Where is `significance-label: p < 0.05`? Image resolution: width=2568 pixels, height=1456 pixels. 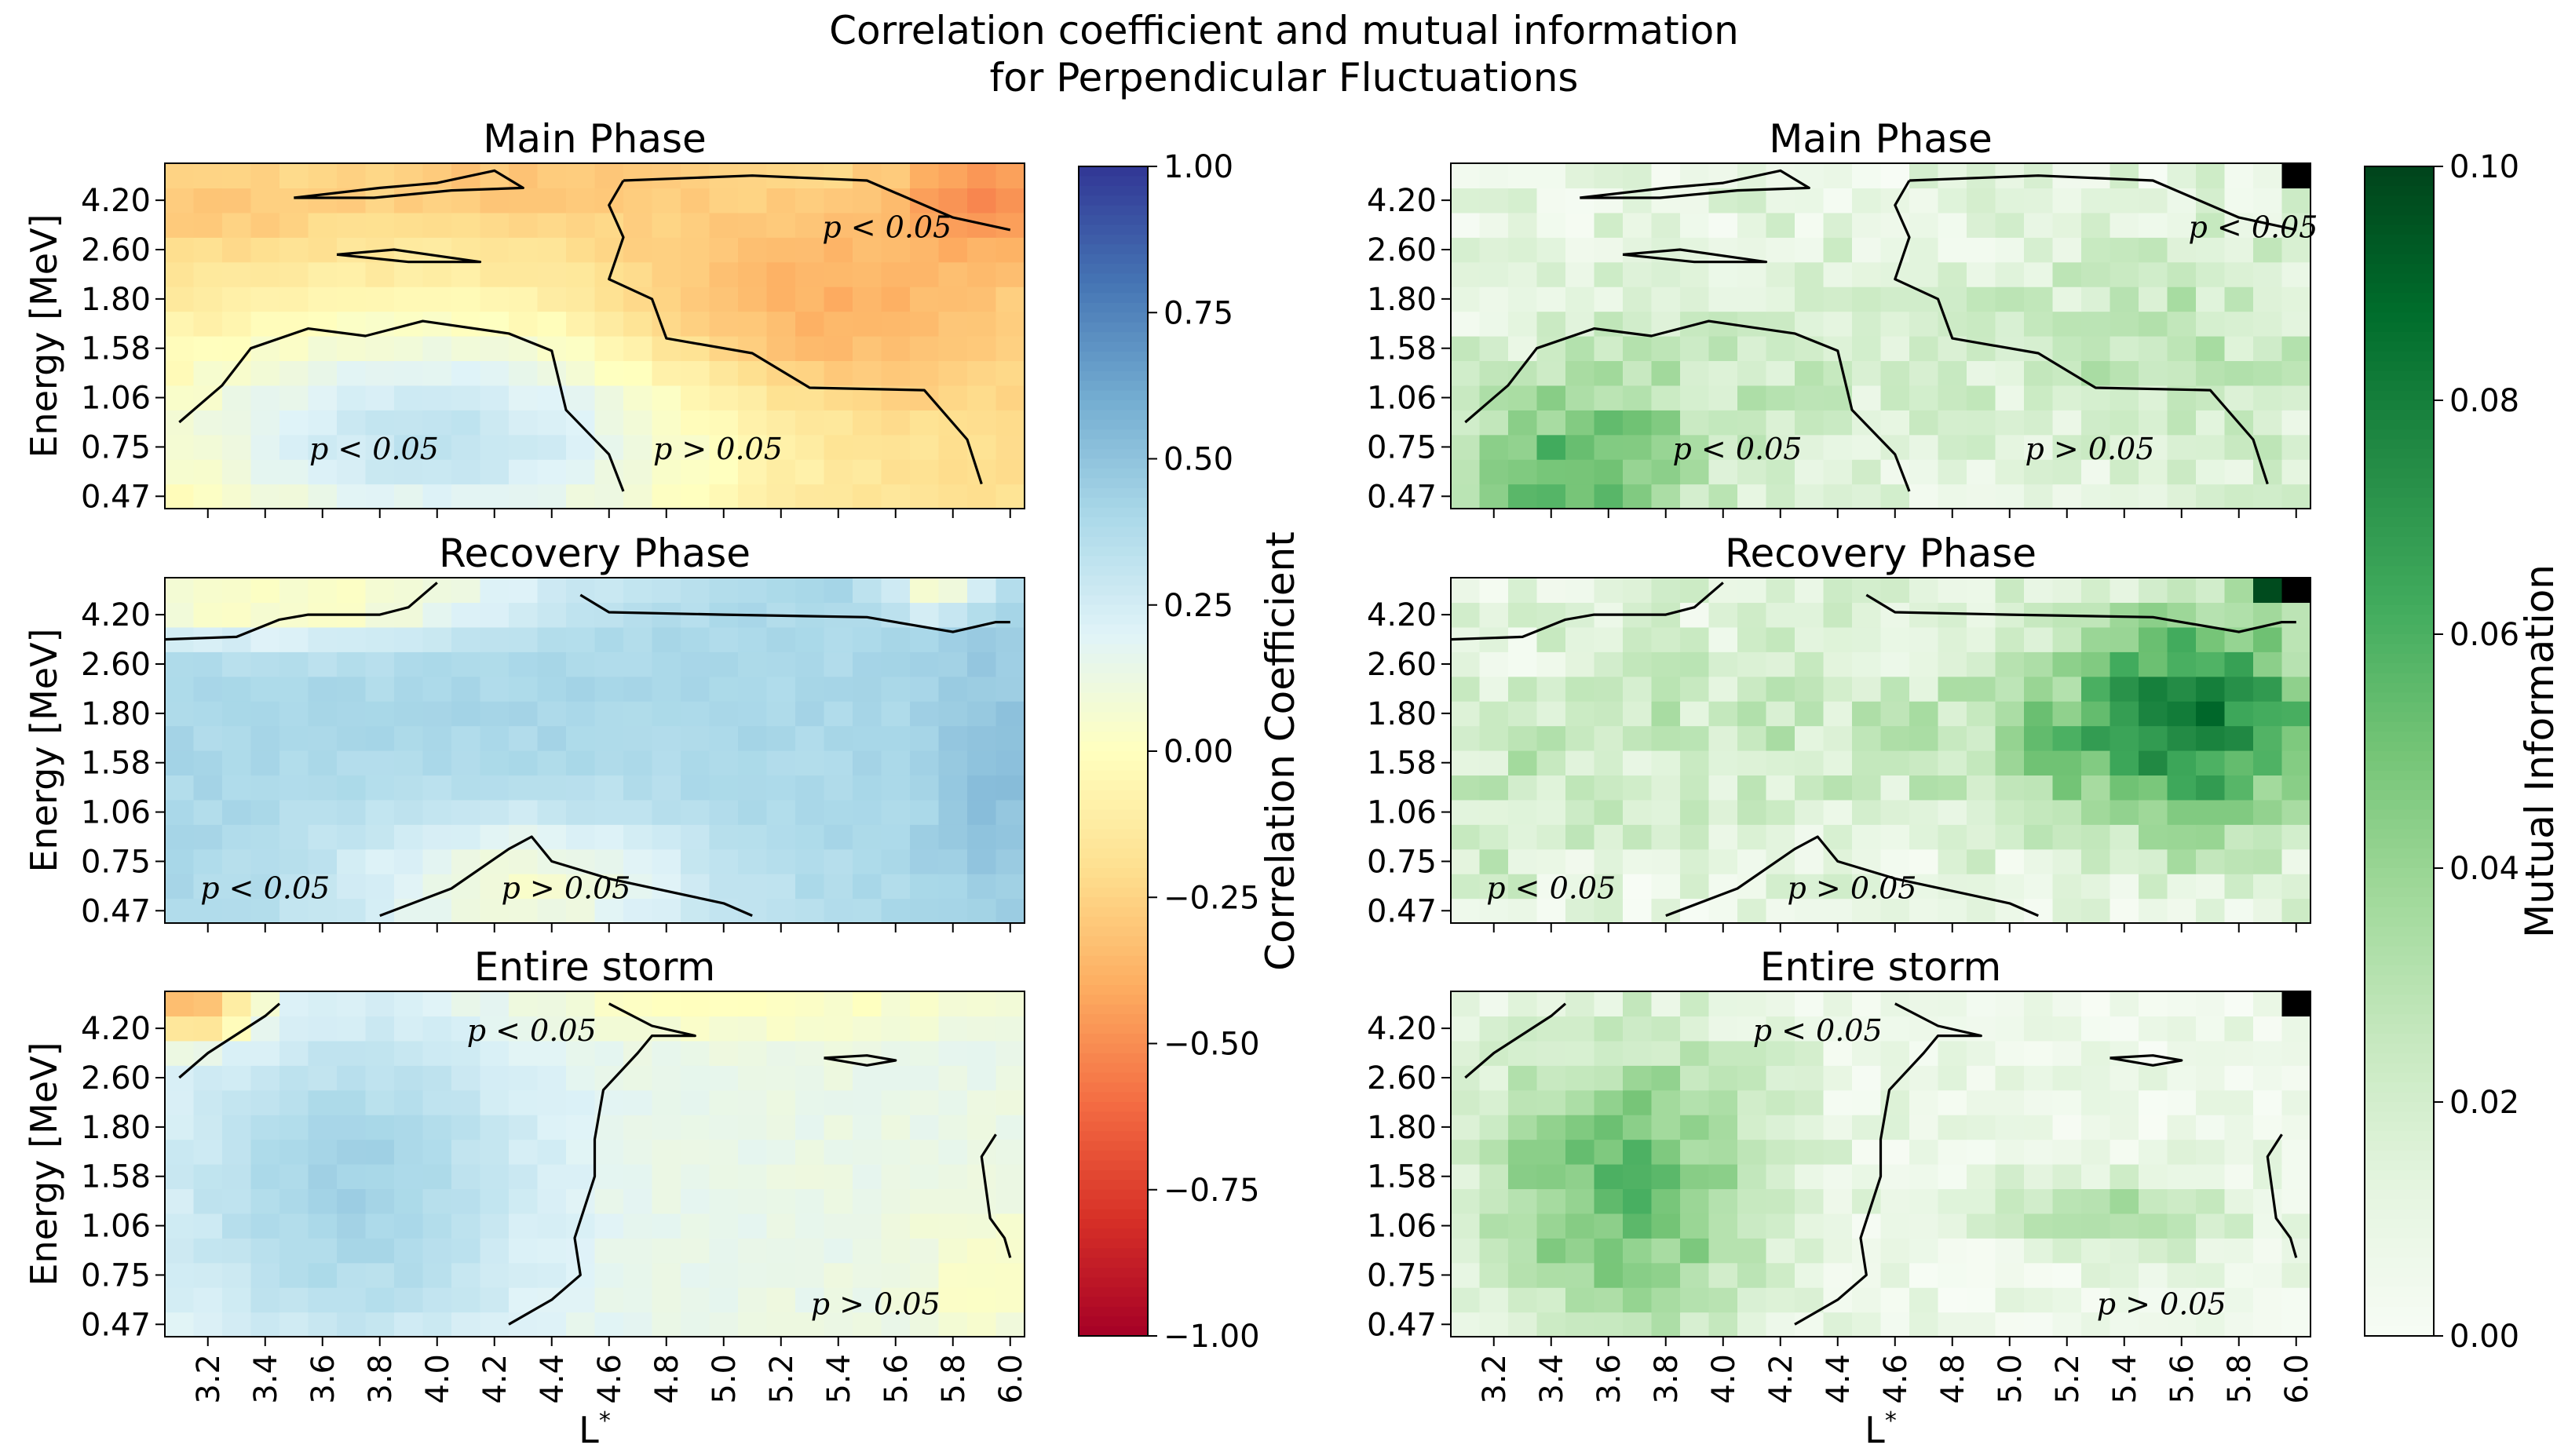 significance-label: p < 0.05 is located at coordinates (887, 227).